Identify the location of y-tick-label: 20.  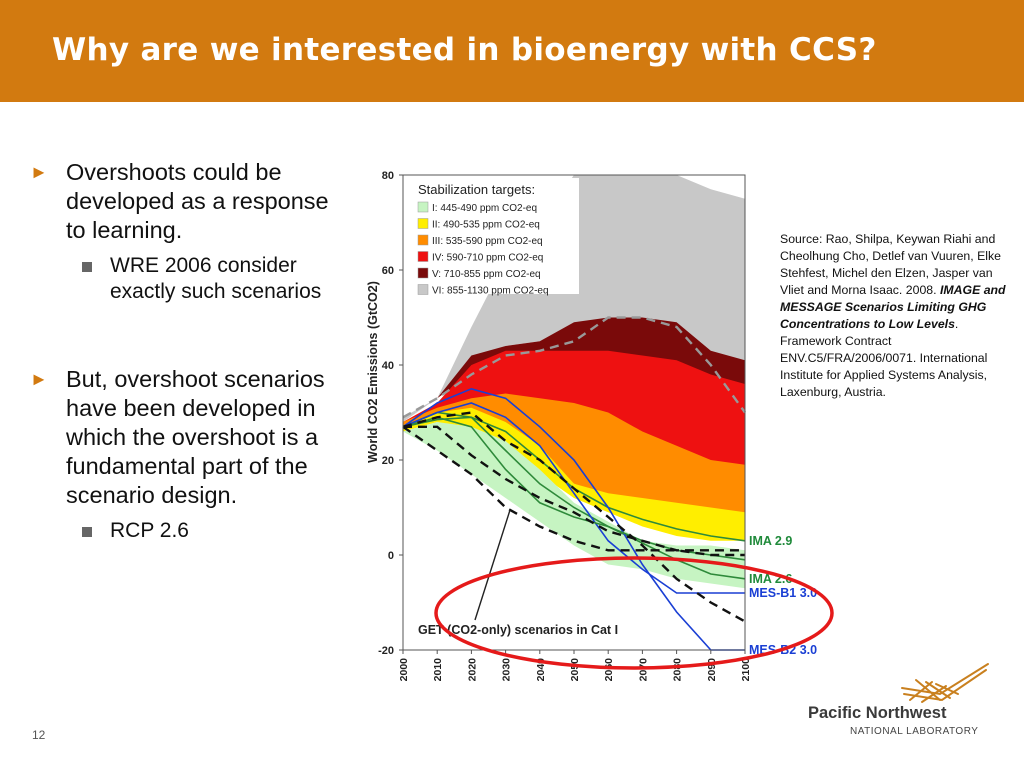
(388, 461).